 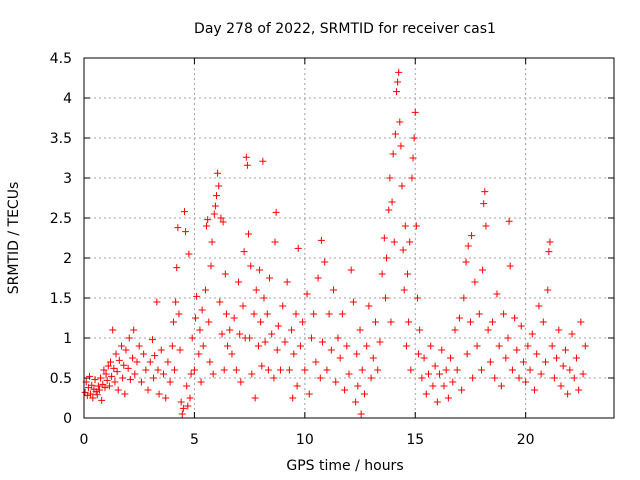 I want to click on y-tick-label: 3, so click(x=67, y=179).